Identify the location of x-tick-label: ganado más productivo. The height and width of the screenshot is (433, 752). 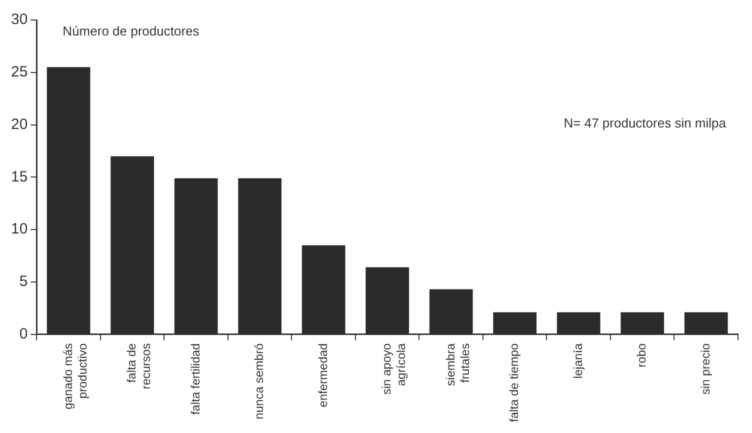
(75, 376).